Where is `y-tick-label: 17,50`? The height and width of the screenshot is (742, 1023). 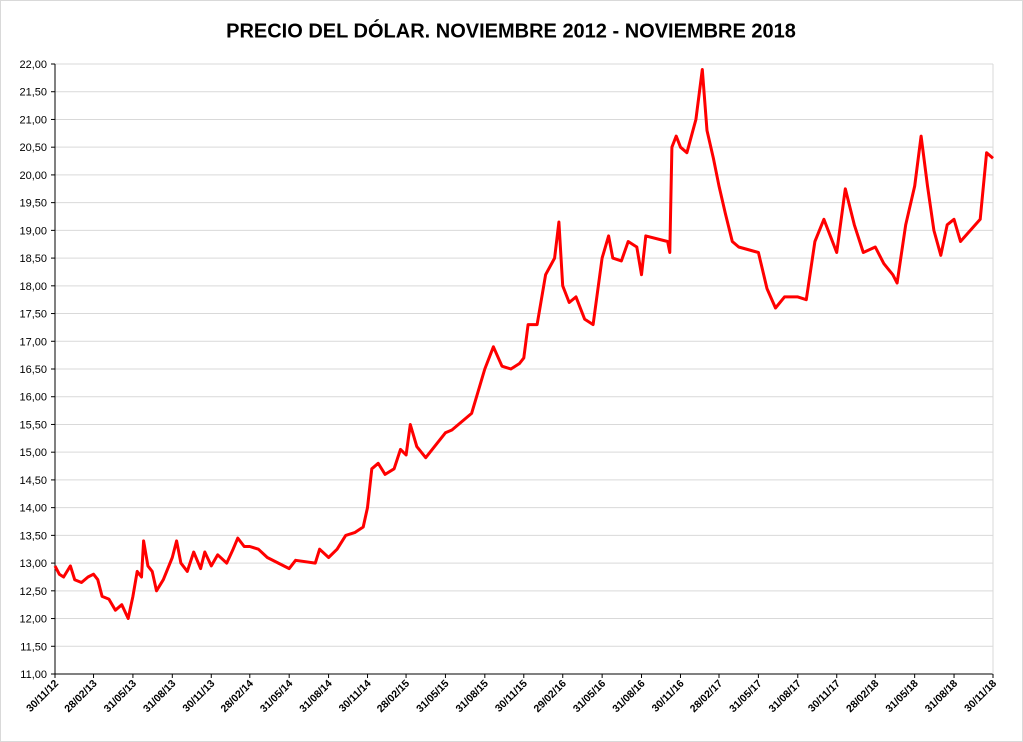 y-tick-label: 17,50 is located at coordinates (33, 315).